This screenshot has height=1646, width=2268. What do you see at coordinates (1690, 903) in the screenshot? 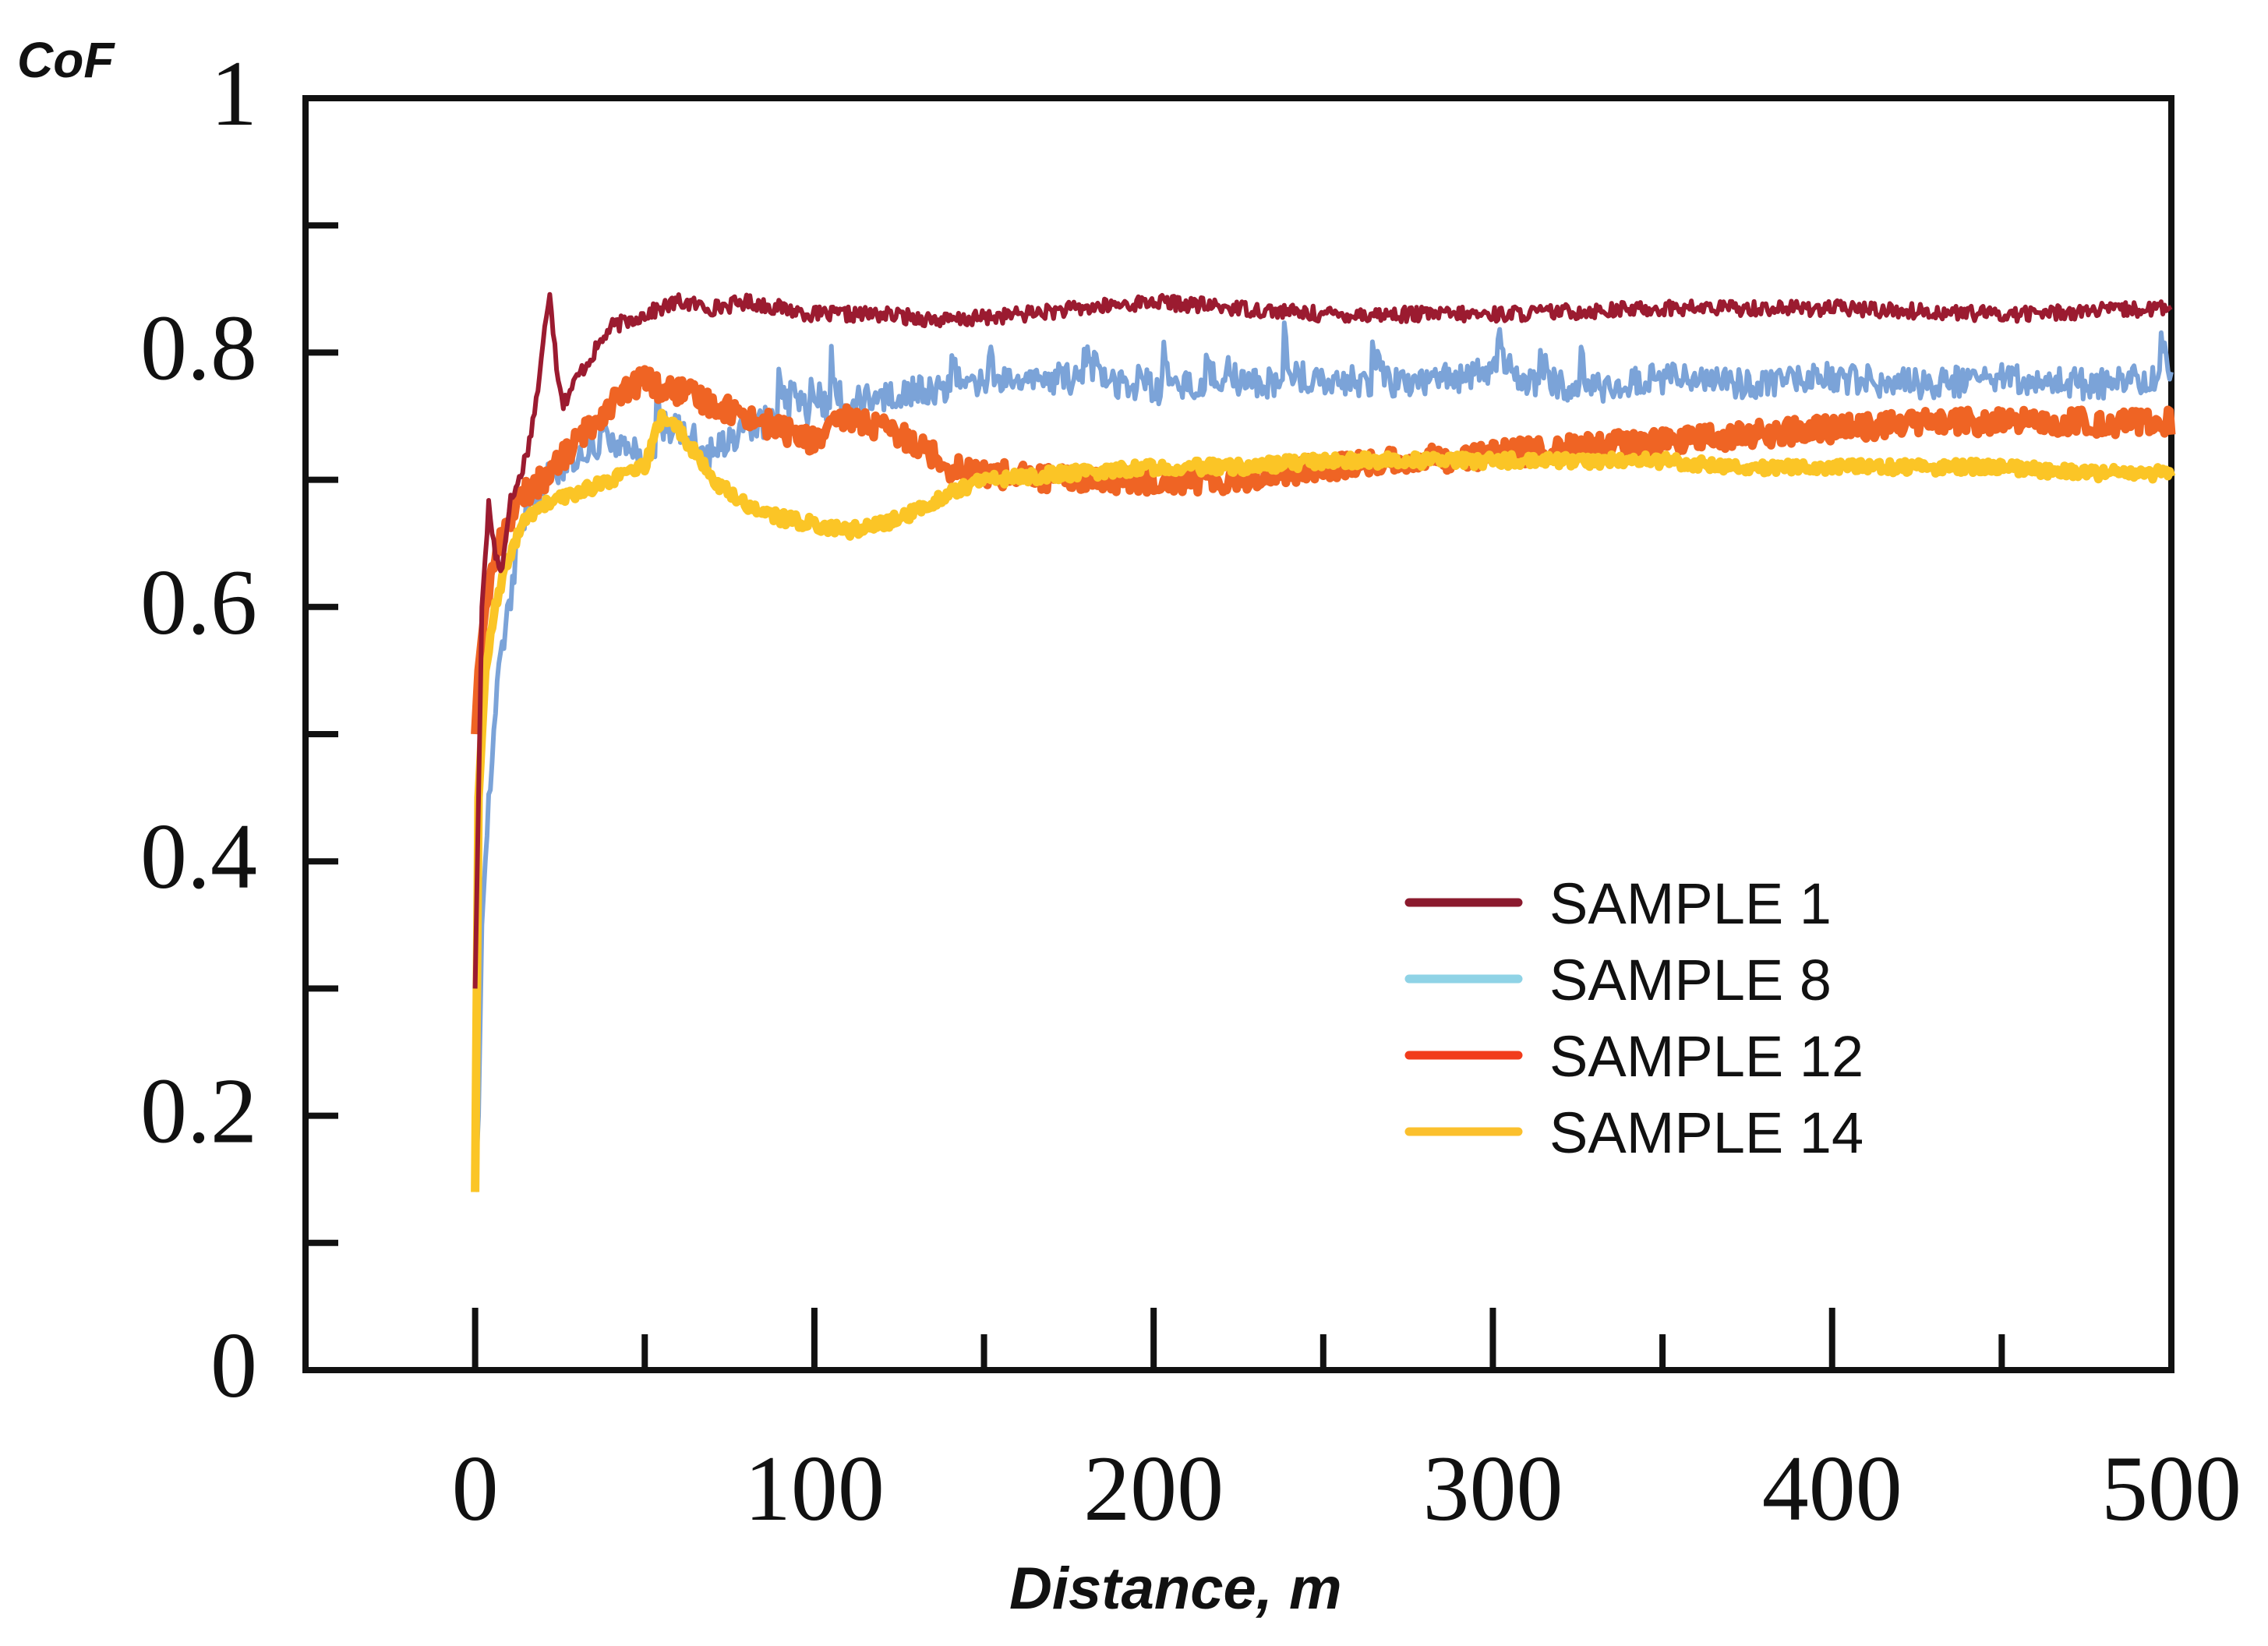
I see `legend-label: SAMPLE 1` at bounding box center [1690, 903].